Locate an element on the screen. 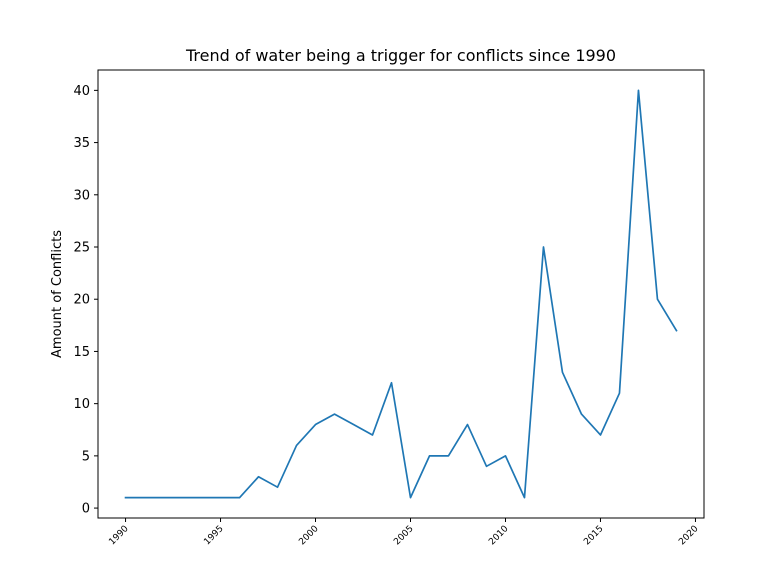 Image resolution: width=782 pixels, height=581 pixels. y-tick-label: 0 is located at coordinates (86, 509).